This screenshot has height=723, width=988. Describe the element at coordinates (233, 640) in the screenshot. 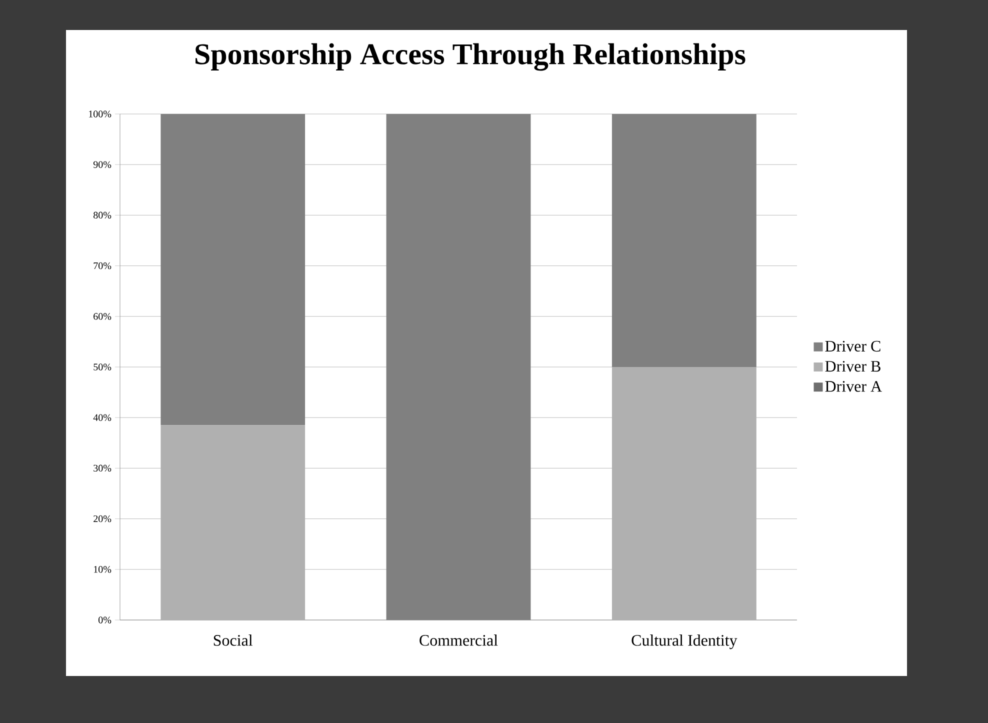

I see `x-tick-label: Social` at that location.